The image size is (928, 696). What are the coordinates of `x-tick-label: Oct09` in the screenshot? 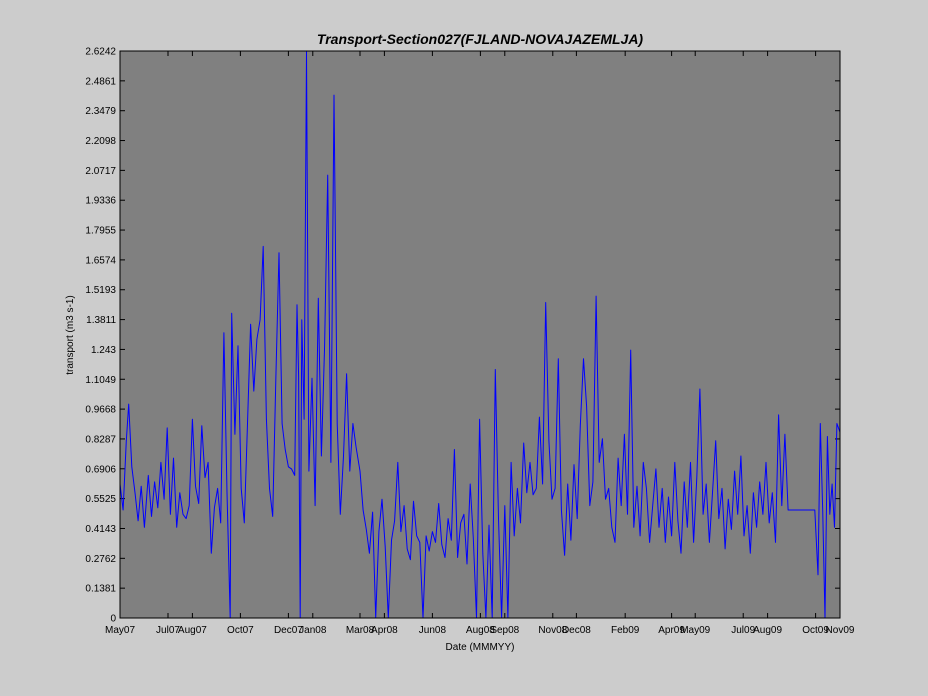 It's located at (815, 630).